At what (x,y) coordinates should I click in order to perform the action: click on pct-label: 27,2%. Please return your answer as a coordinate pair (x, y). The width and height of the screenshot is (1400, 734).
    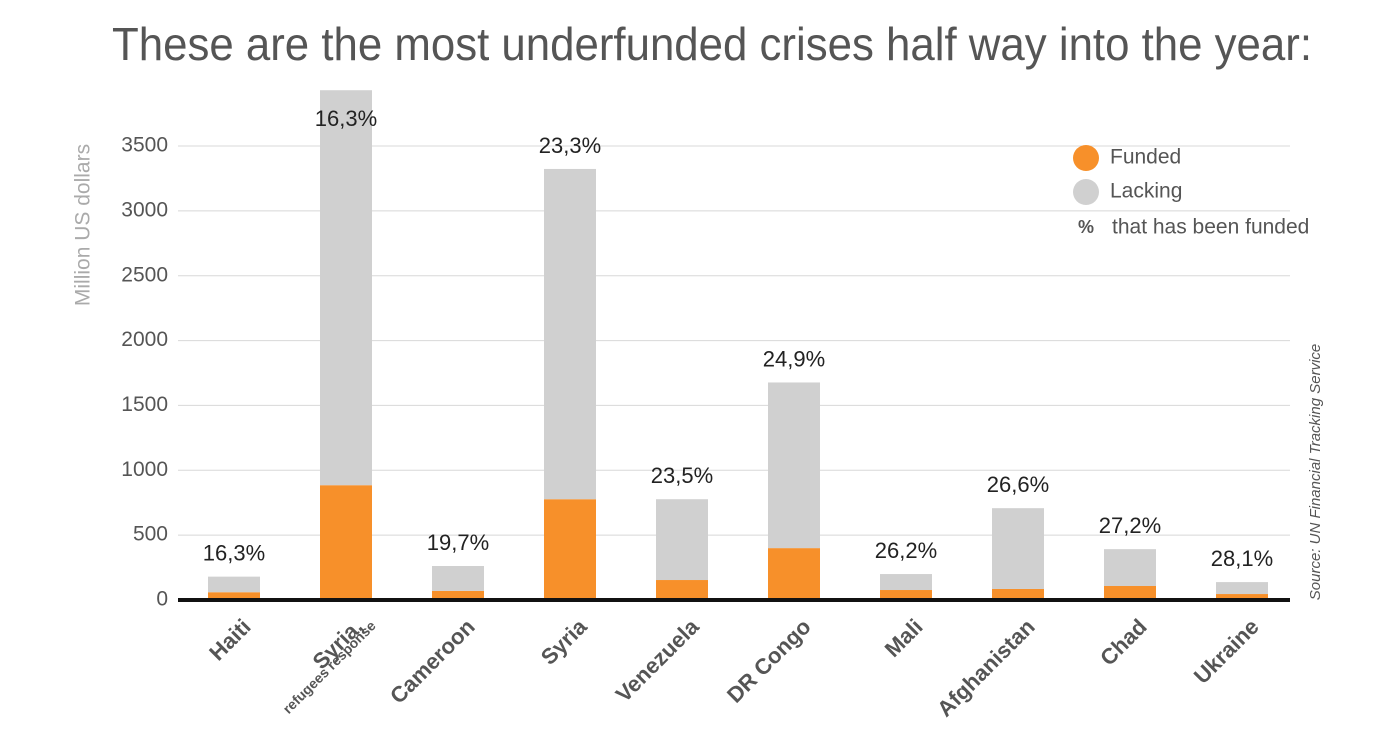
    Looking at the image, I should click on (1130, 525).